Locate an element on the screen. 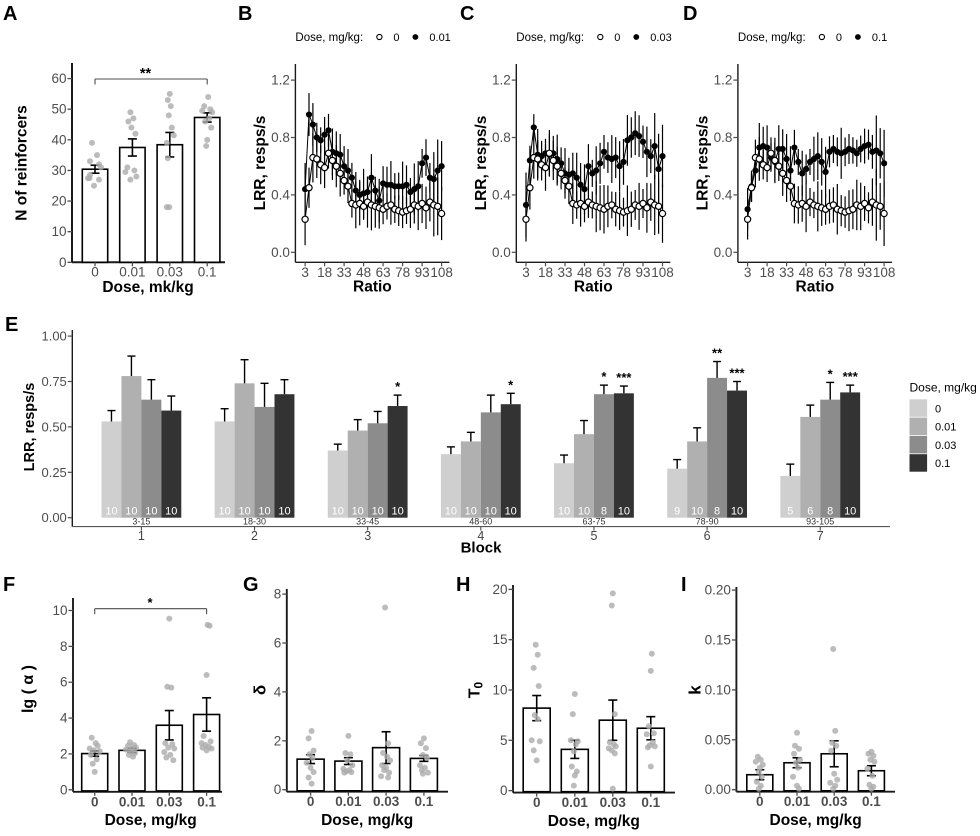 The height and width of the screenshot is (836, 980). svg-text: 5 is located at coordinates (594, 536).